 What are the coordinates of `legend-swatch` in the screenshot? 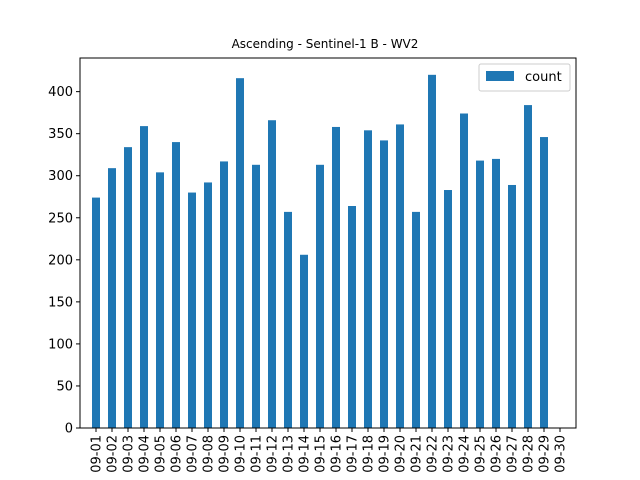 It's located at (500, 76).